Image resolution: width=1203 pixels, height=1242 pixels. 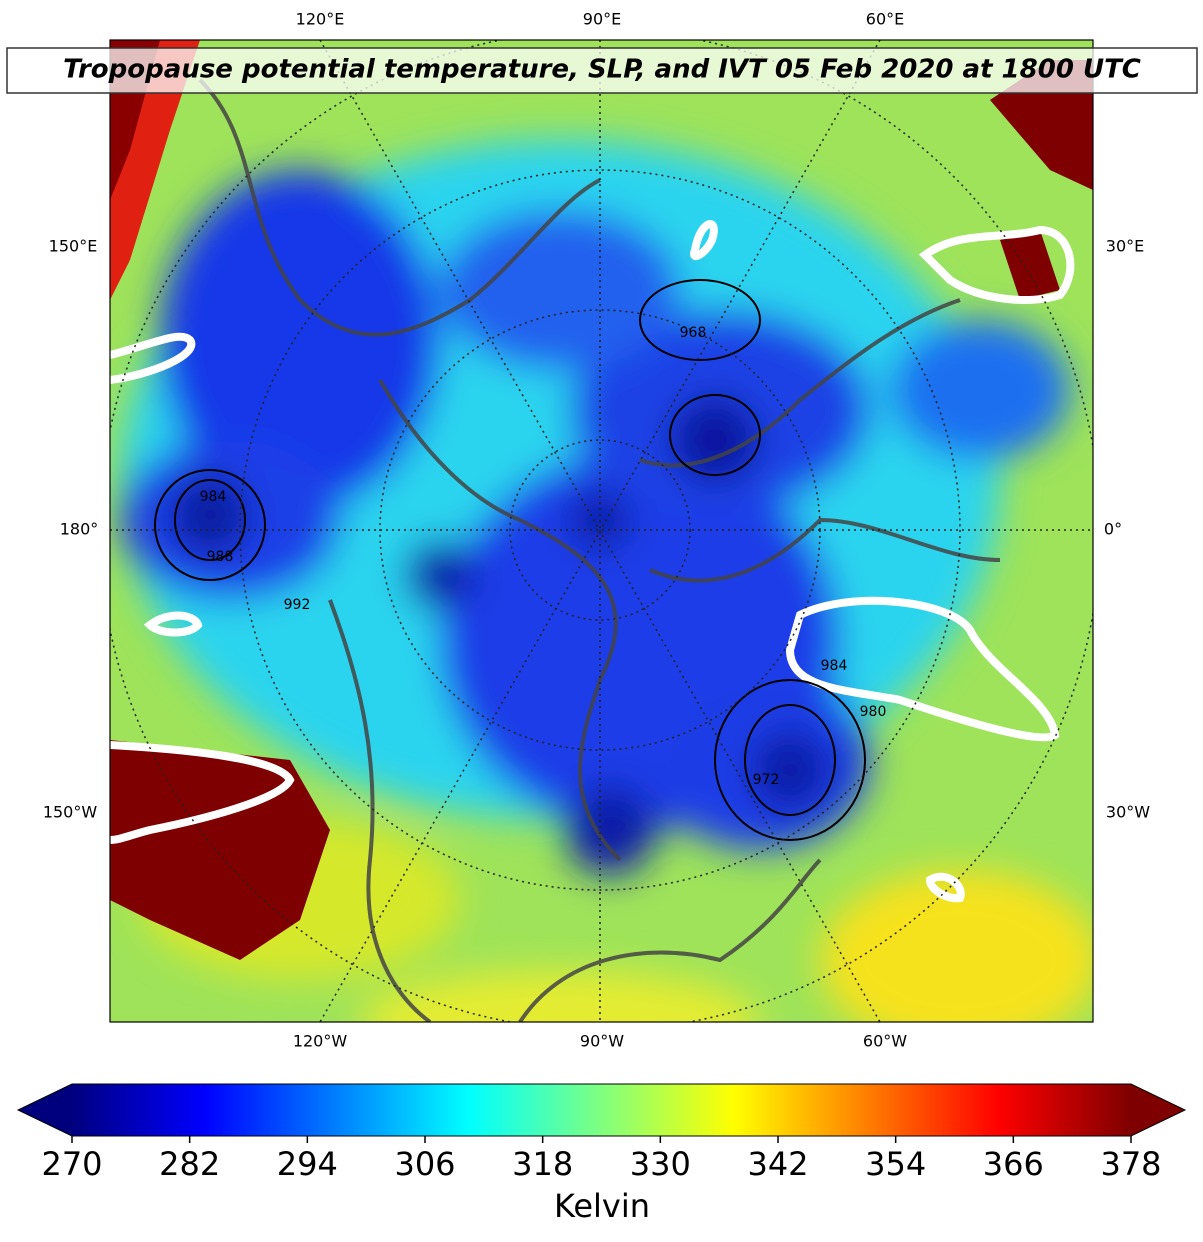 I want to click on colorbar-tick-label: 366, so click(x=1013, y=1164).